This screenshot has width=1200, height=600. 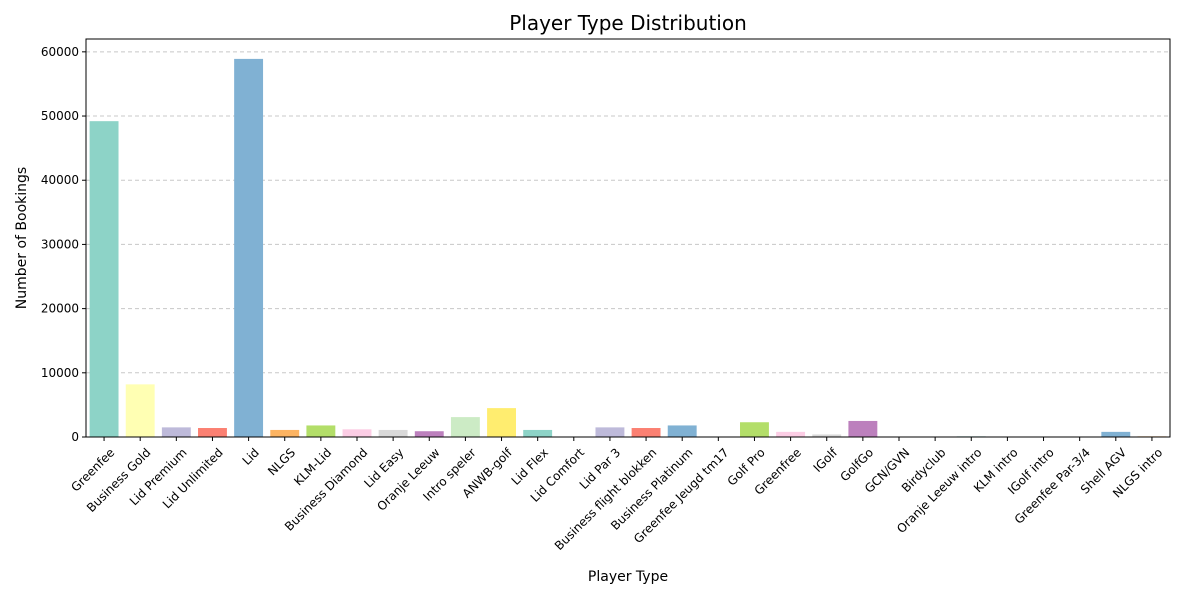 What do you see at coordinates (251, 456) in the screenshot?
I see `x-tick-label: Lid` at bounding box center [251, 456].